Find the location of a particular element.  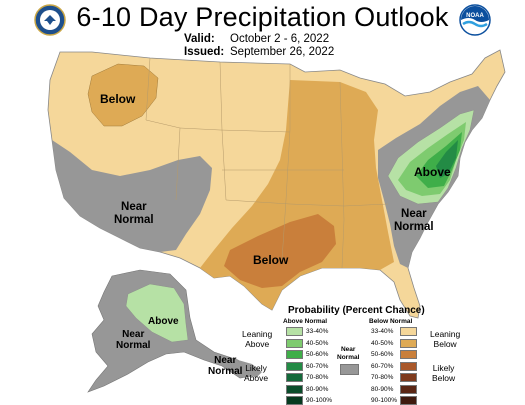

legend-above-range: 90-100% is located at coordinates (319, 400).